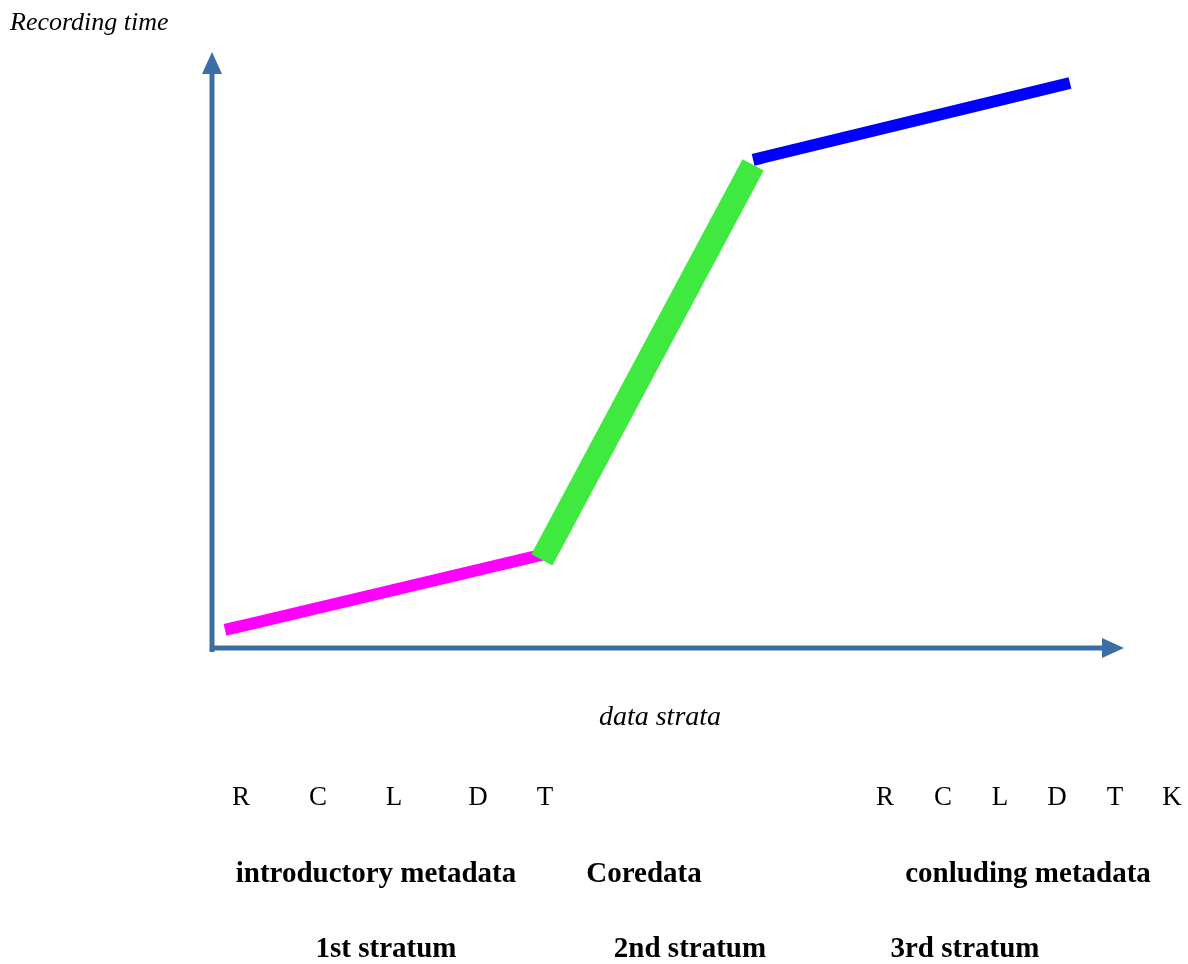 The image size is (1188, 964). Describe the element at coordinates (690, 947) in the screenshot. I see `text: 2nd stratum` at that location.